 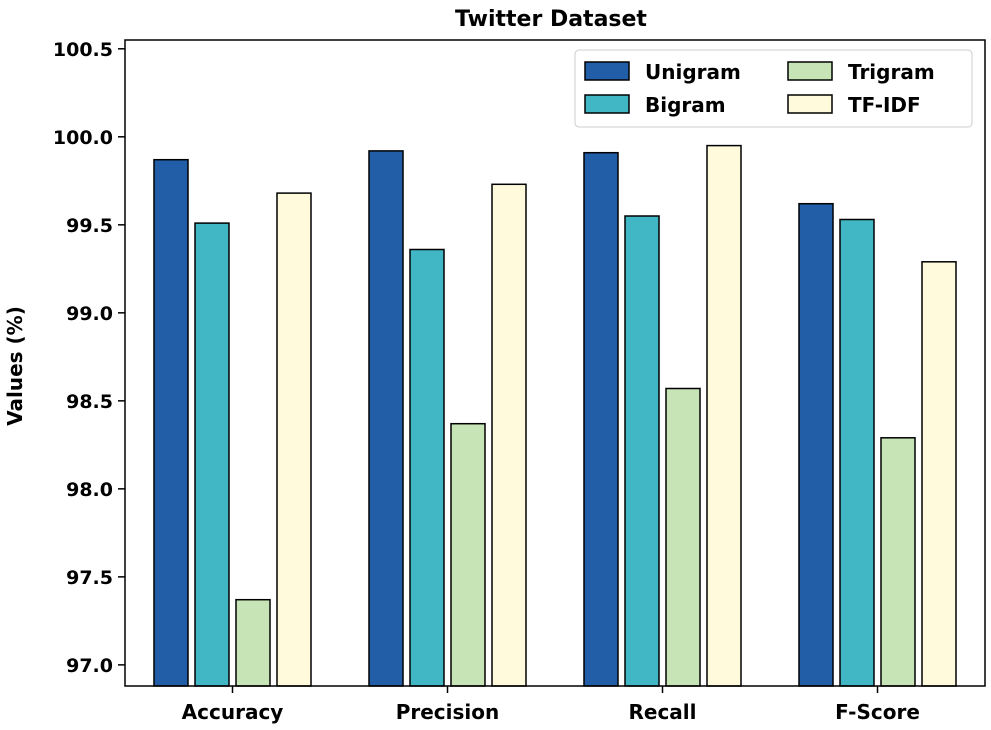 What do you see at coordinates (89, 578) in the screenshot?
I see `y-tick-label: 97.5` at bounding box center [89, 578].